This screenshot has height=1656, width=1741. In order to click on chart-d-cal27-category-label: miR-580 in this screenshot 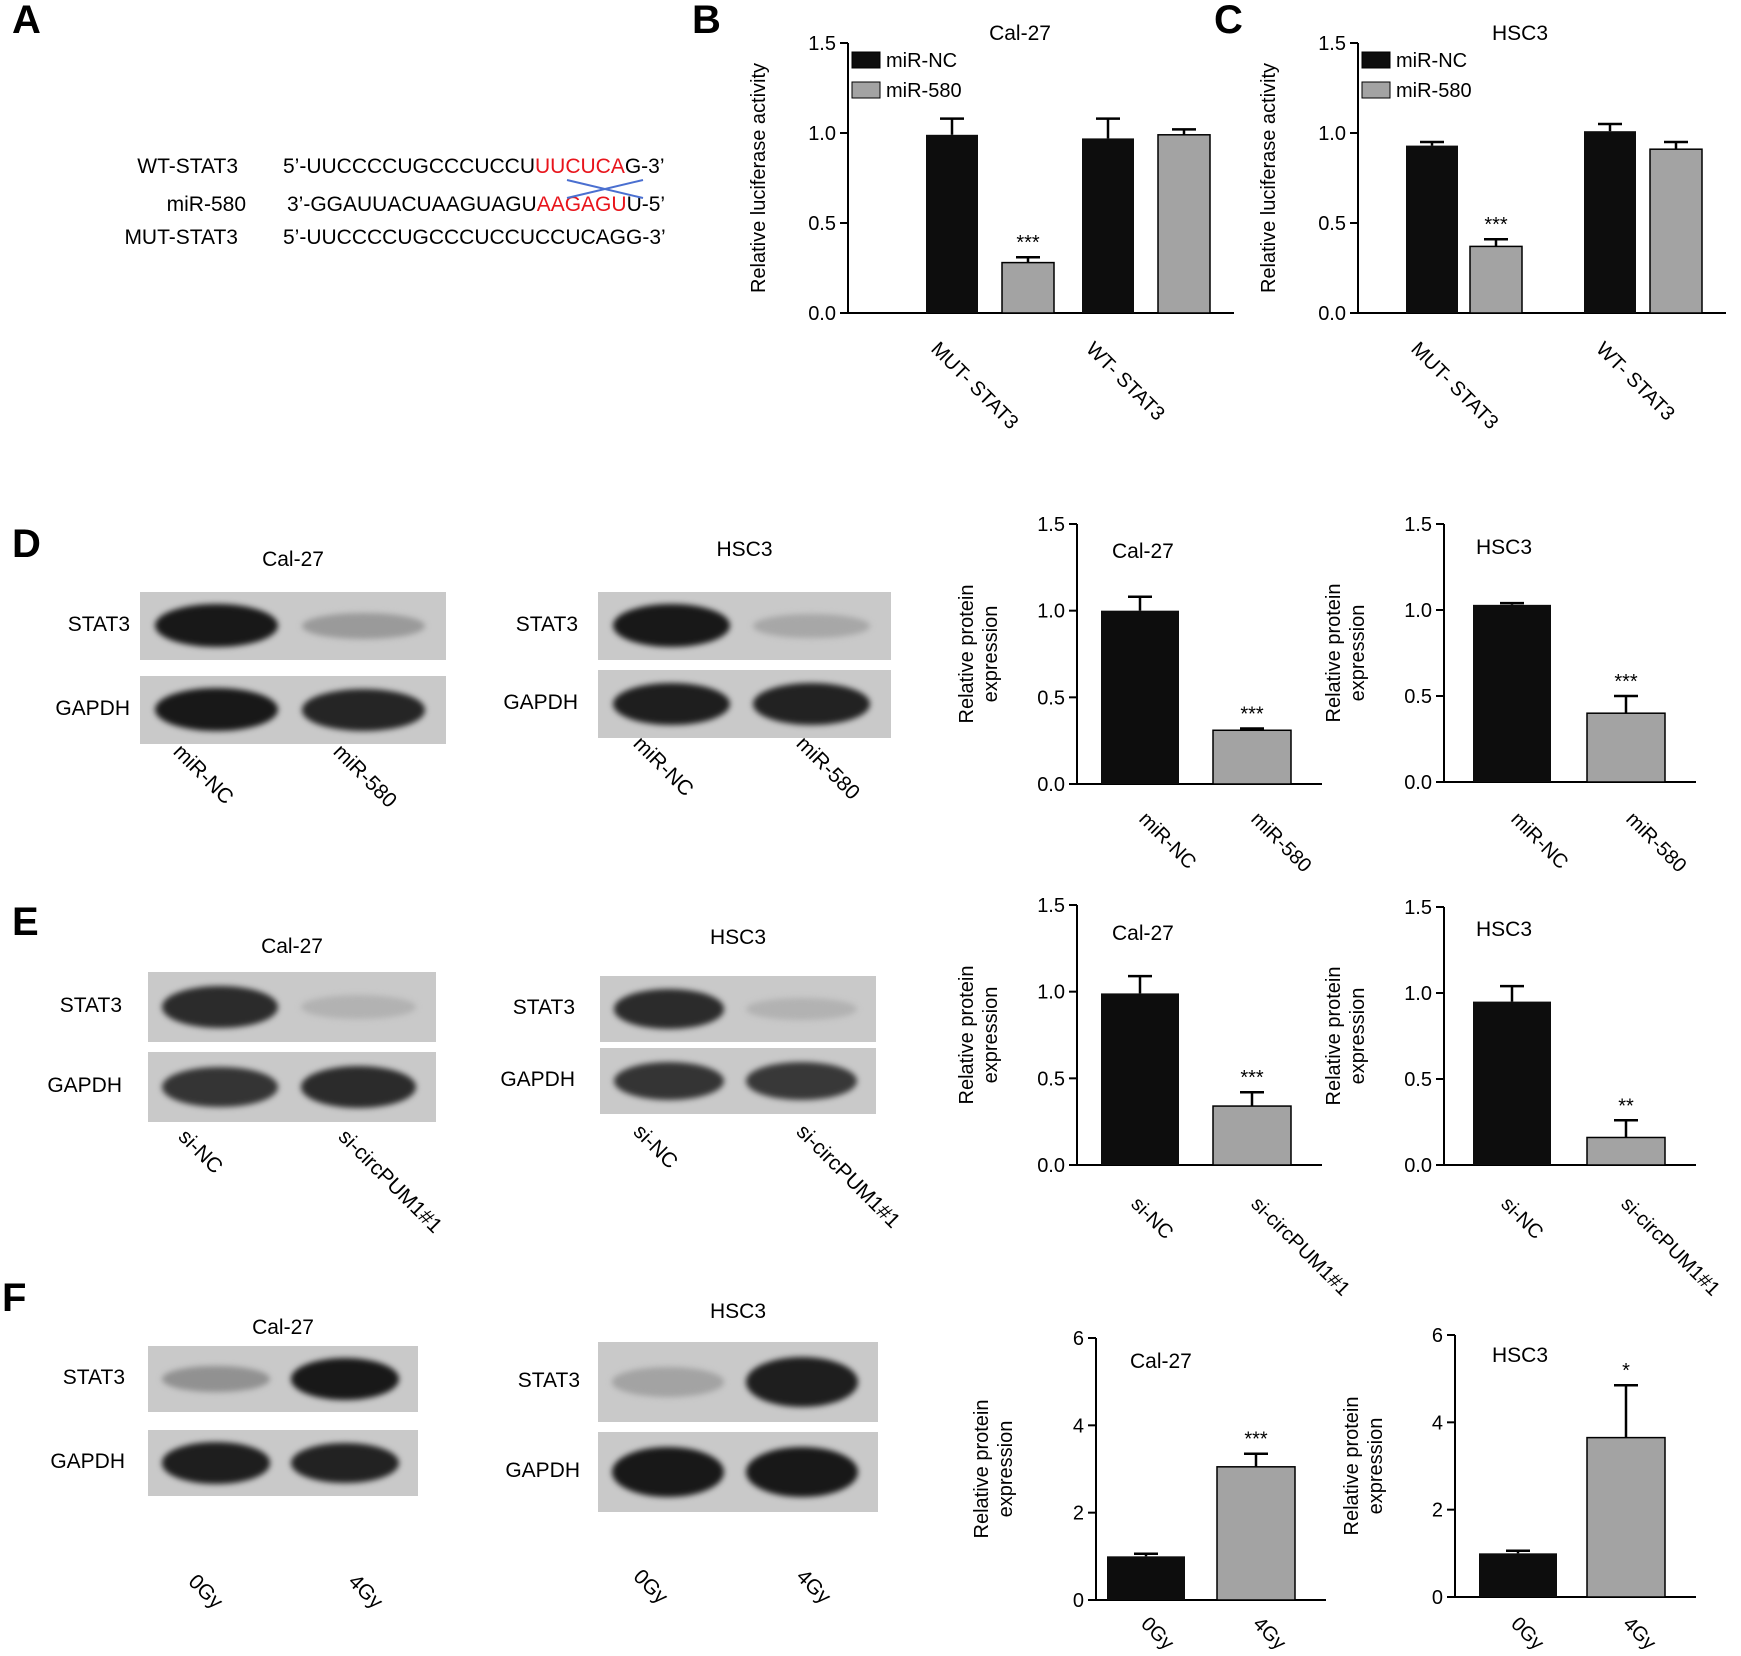, I will do `click(1280, 842)`.